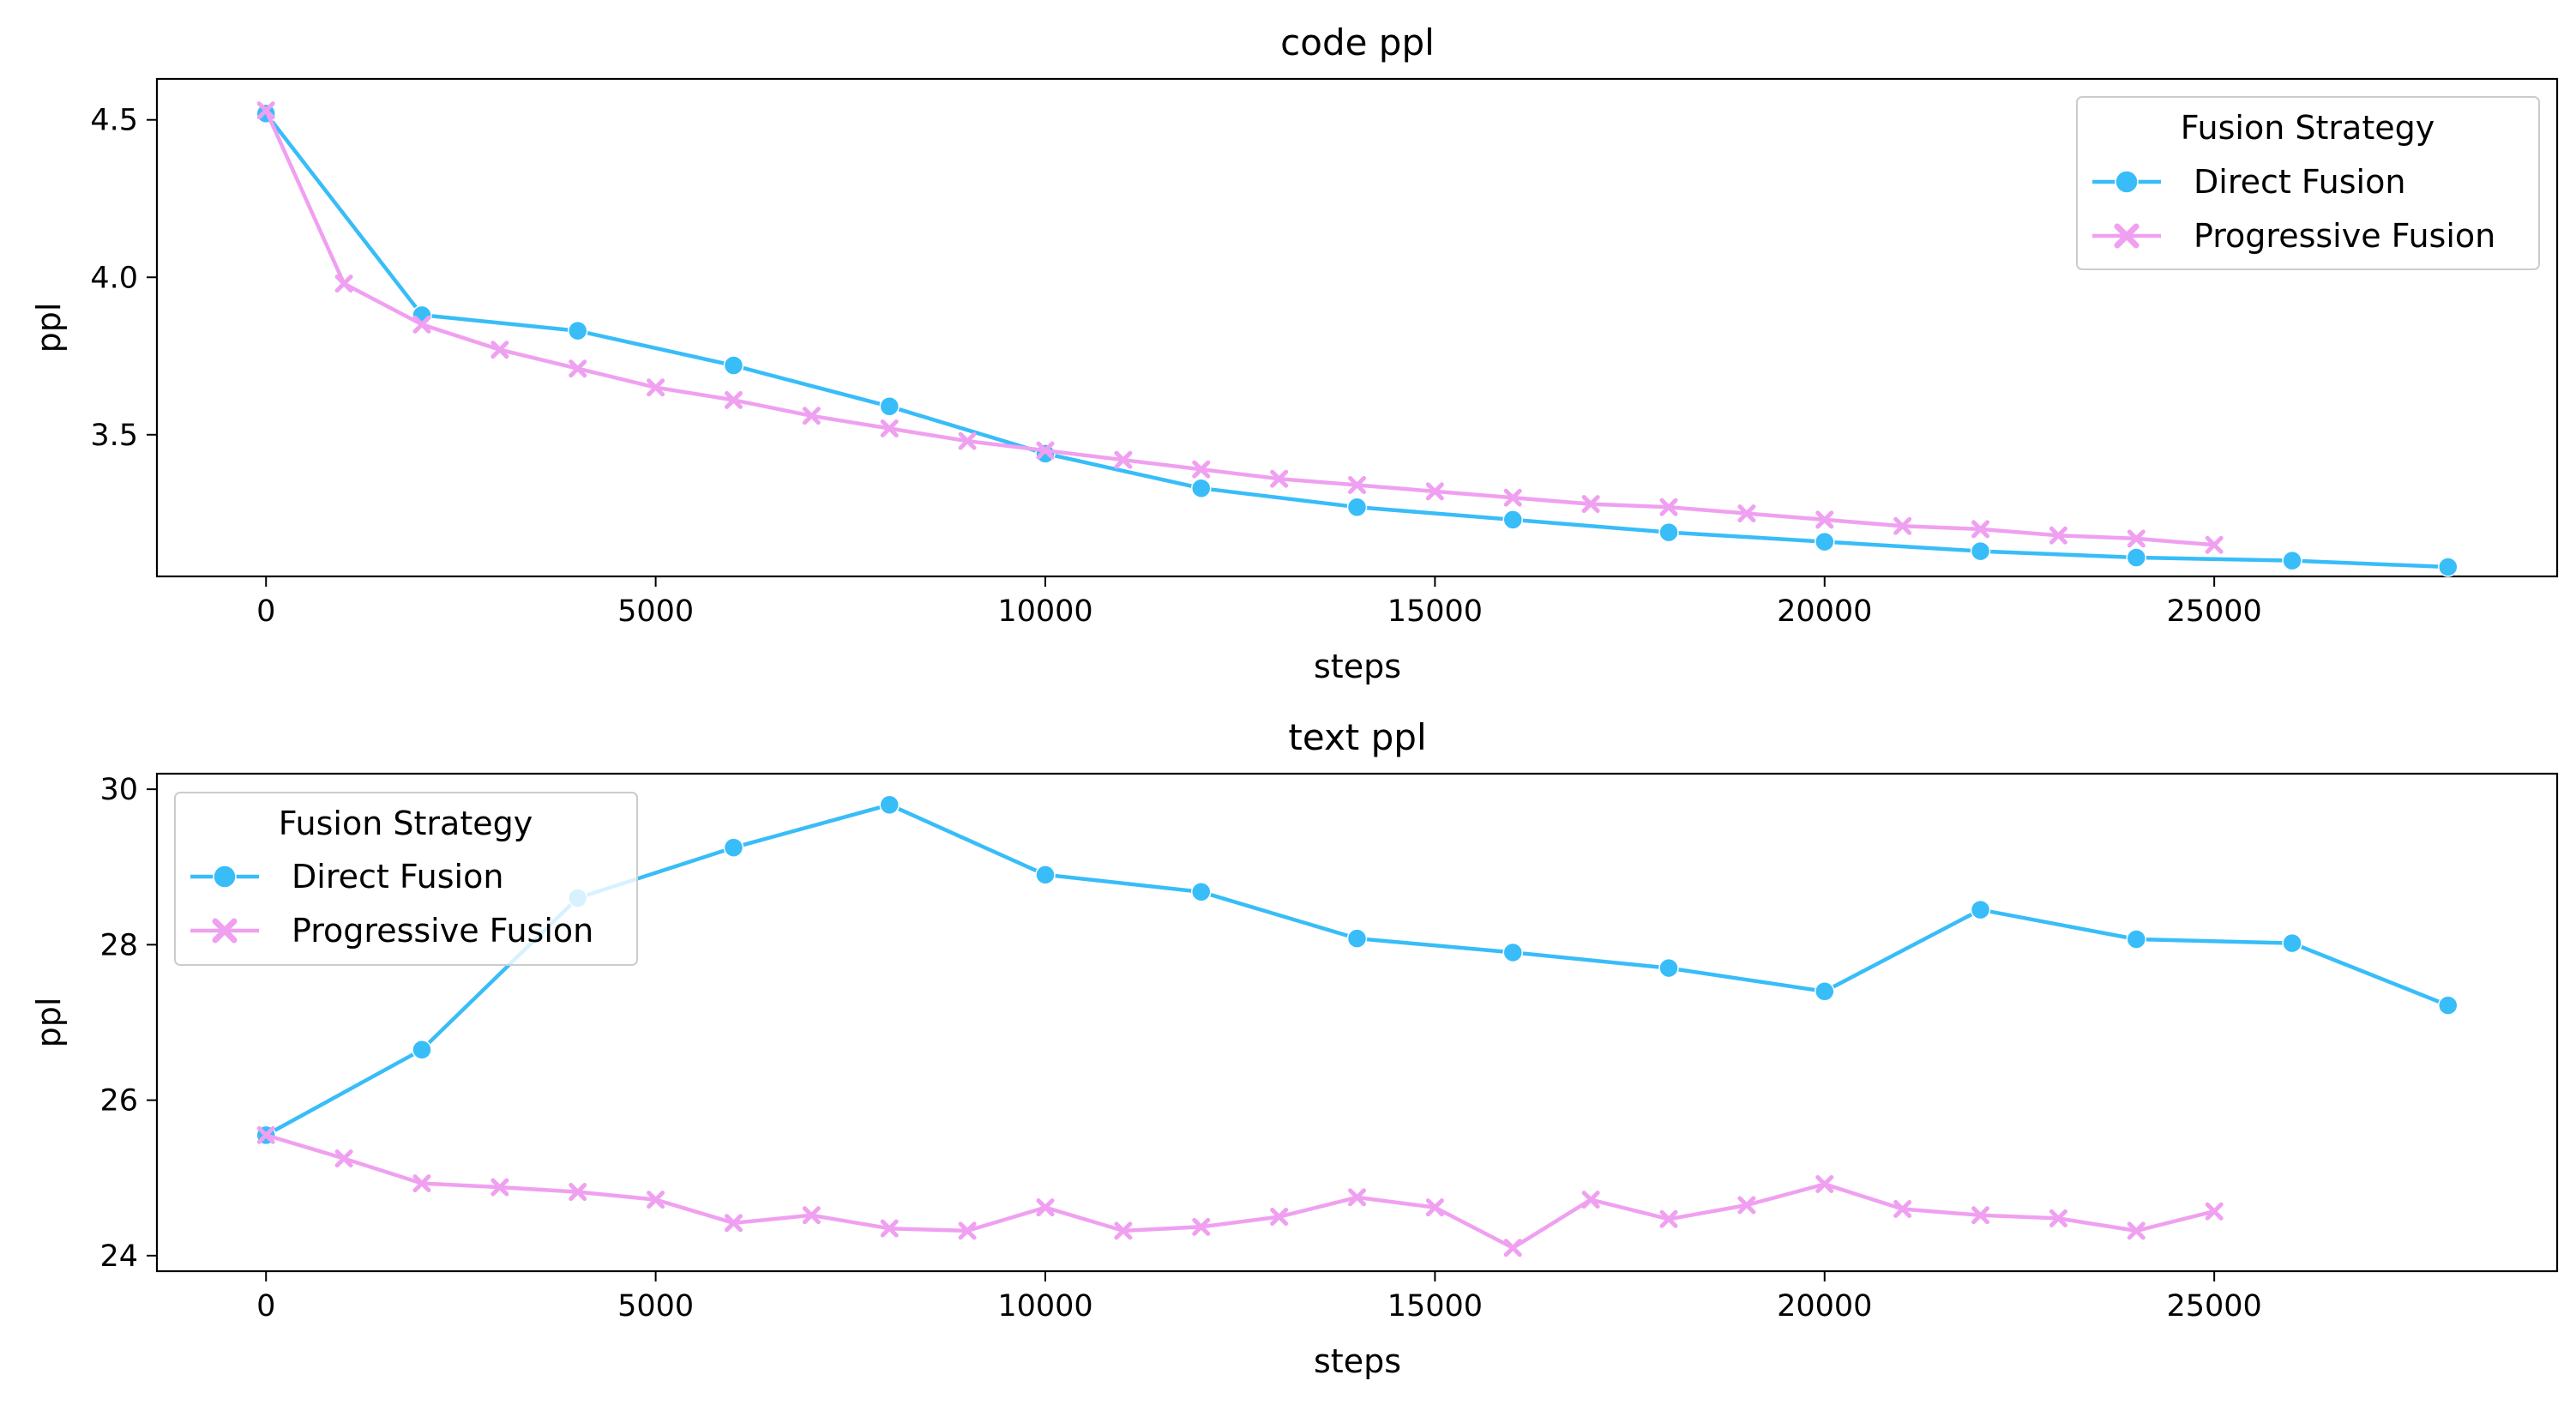 This screenshot has height=1405, width=2576. I want to click on text-ppl-y-tick-label: 28, so click(118, 945).